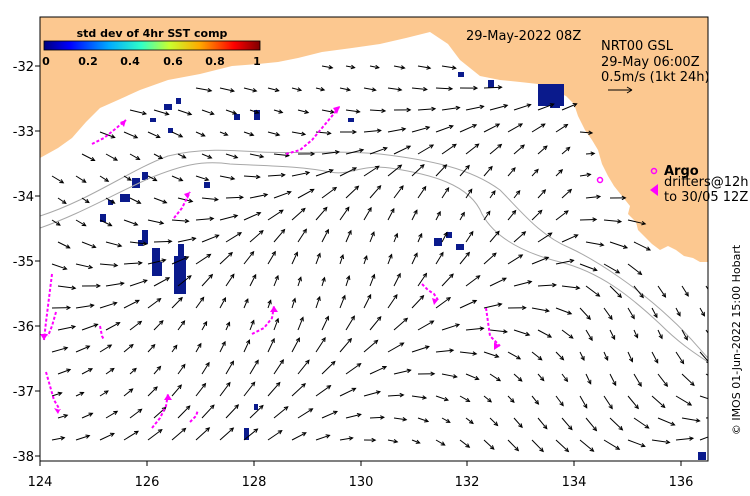 This screenshot has height=496, width=750. I want to click on drifter-legend-icon, so click(654, 190).